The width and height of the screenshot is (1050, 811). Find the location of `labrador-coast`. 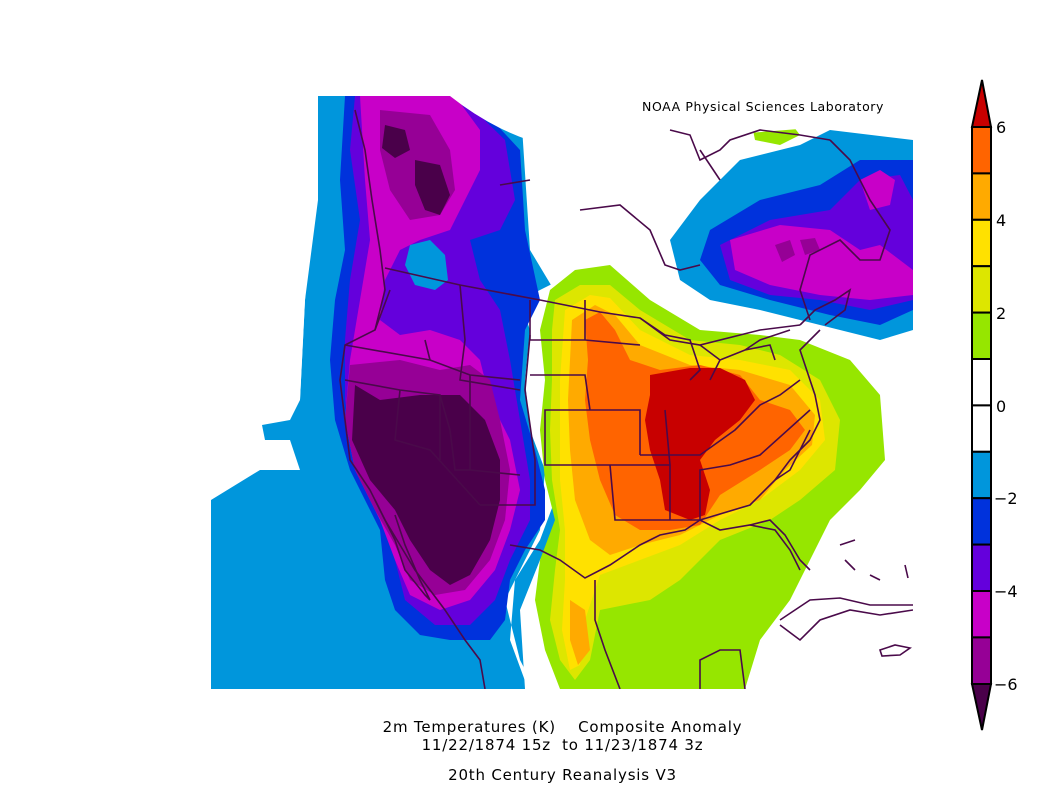

labrador-coast is located at coordinates (845, 230).